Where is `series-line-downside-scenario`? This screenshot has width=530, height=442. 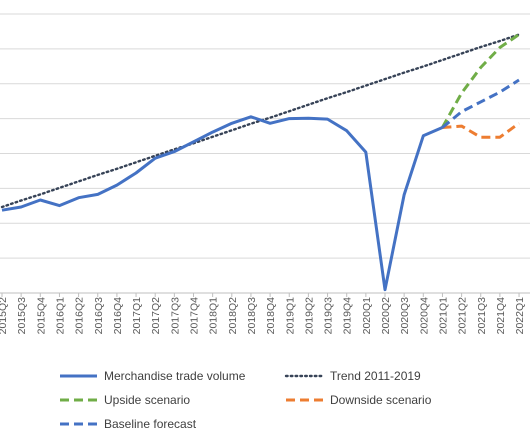 series-line-downside-scenario is located at coordinates (481, 130).